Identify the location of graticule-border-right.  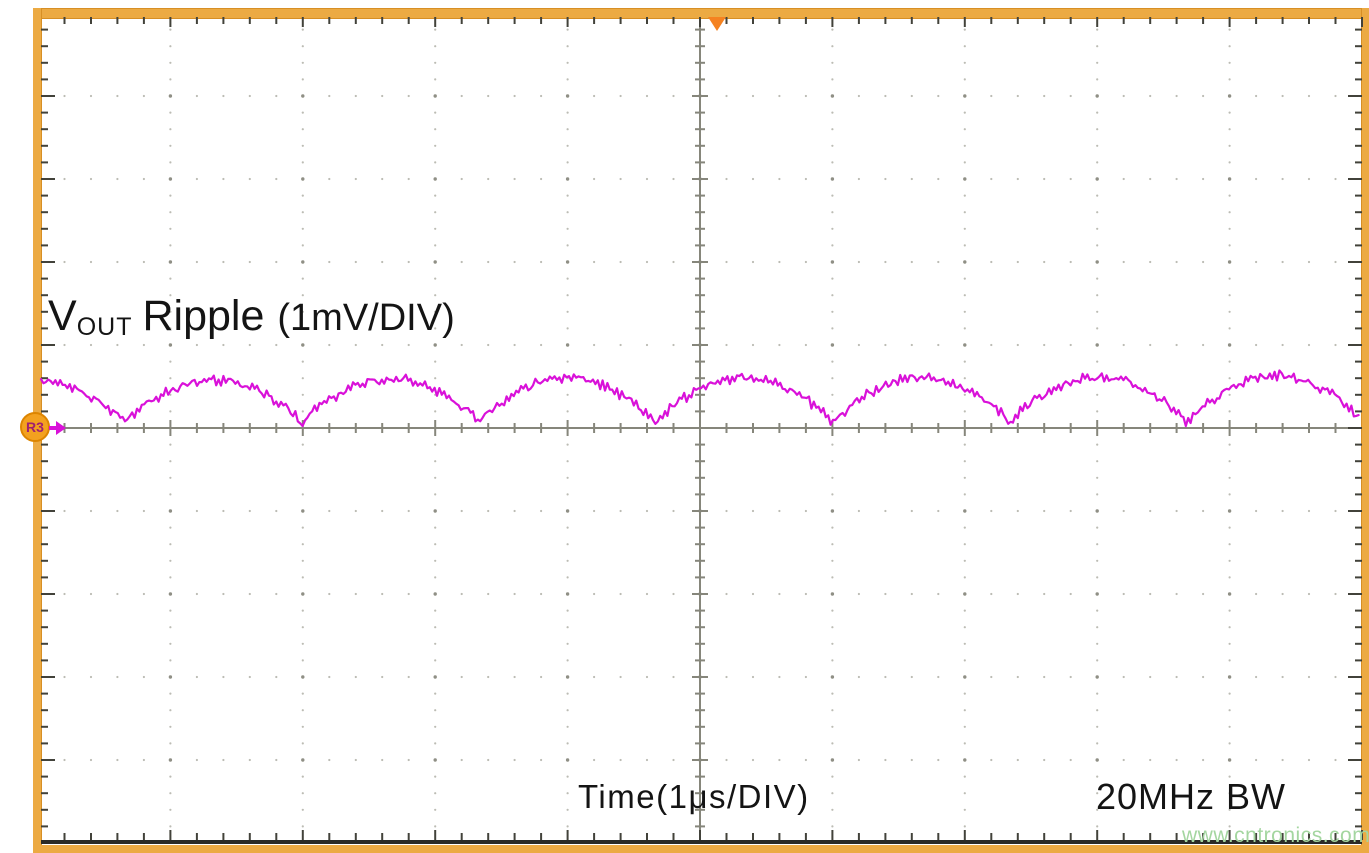
(1365, 430).